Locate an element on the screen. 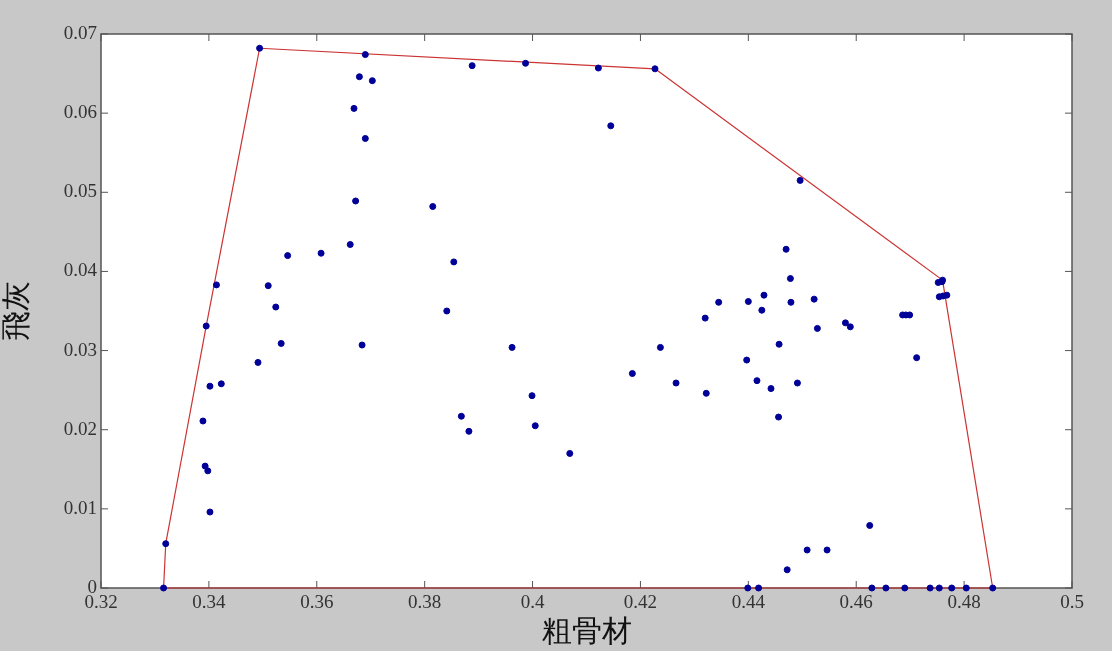 The height and width of the screenshot is (651, 1112). x-tick-label: 0.4 is located at coordinates (532, 602).